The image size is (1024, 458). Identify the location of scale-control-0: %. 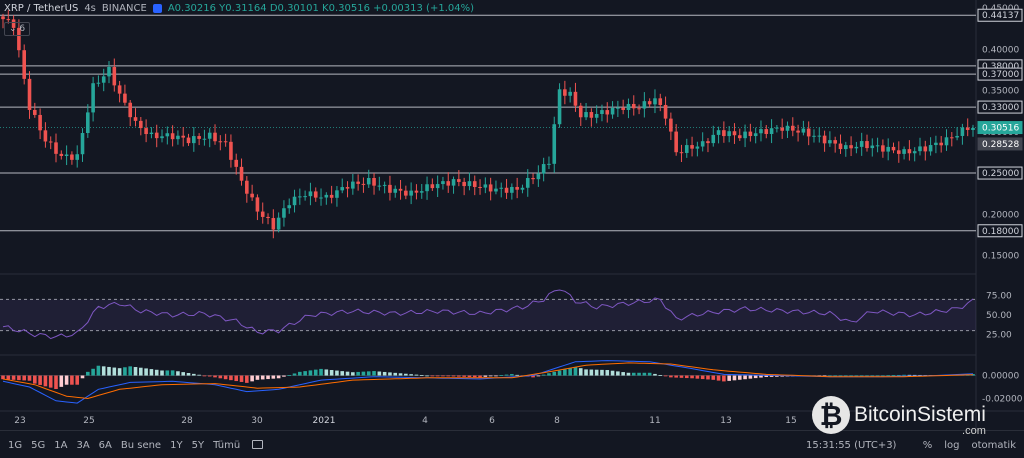
(927, 445).